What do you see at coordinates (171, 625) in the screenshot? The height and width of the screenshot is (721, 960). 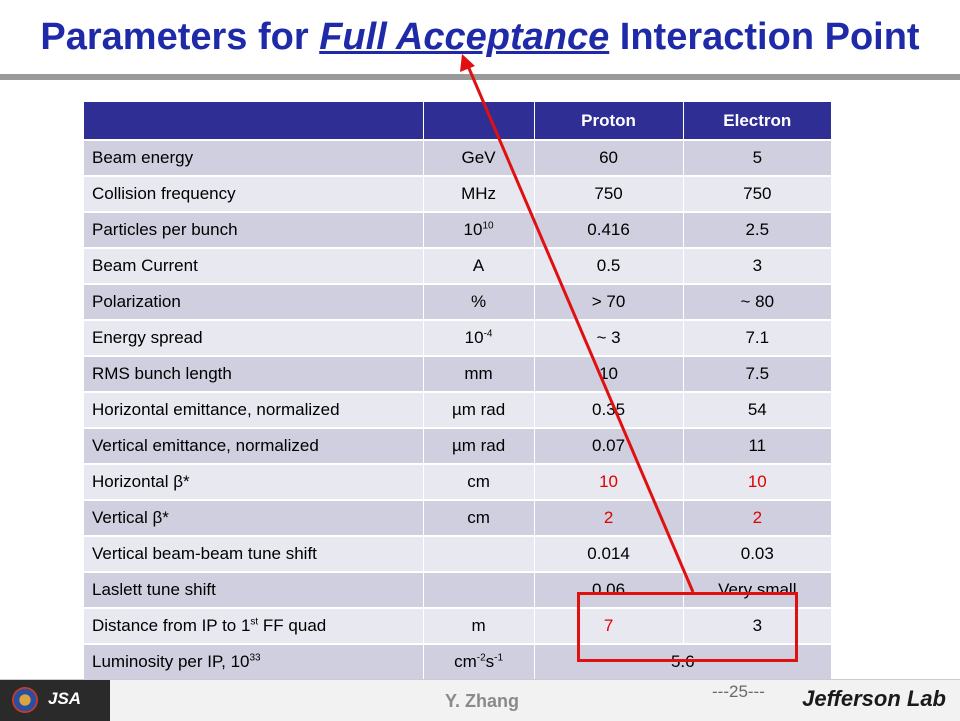 I see `label-base: Distance from IP to 1` at bounding box center [171, 625].